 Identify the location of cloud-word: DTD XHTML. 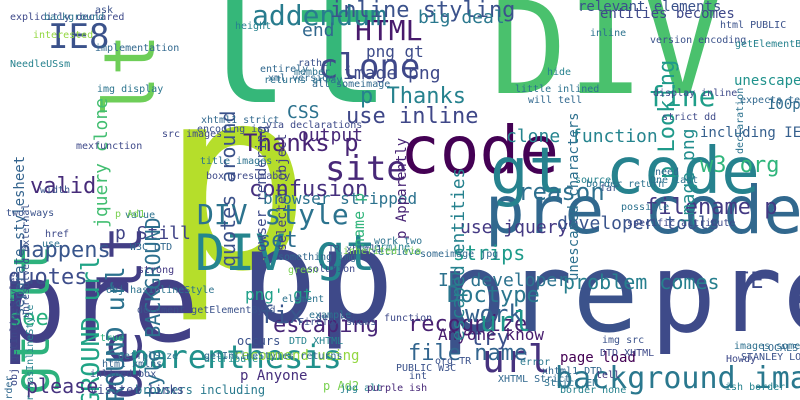
(316, 341).